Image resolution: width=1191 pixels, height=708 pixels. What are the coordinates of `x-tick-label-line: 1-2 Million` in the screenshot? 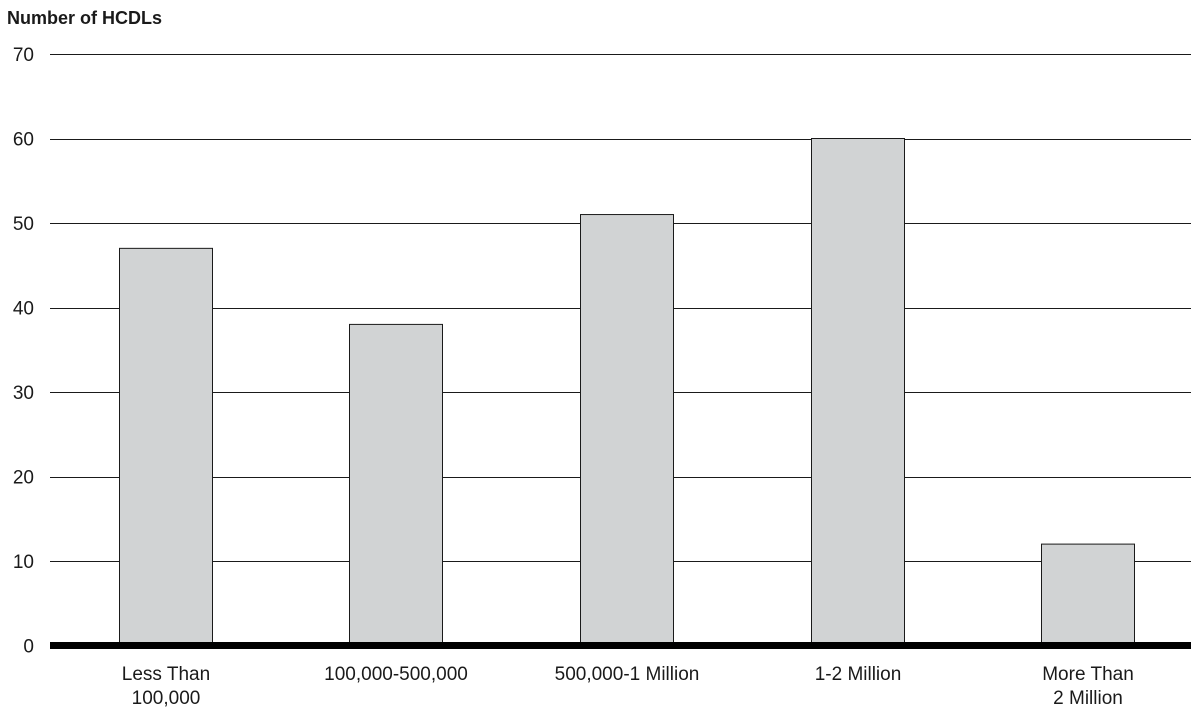 It's located at (858, 674).